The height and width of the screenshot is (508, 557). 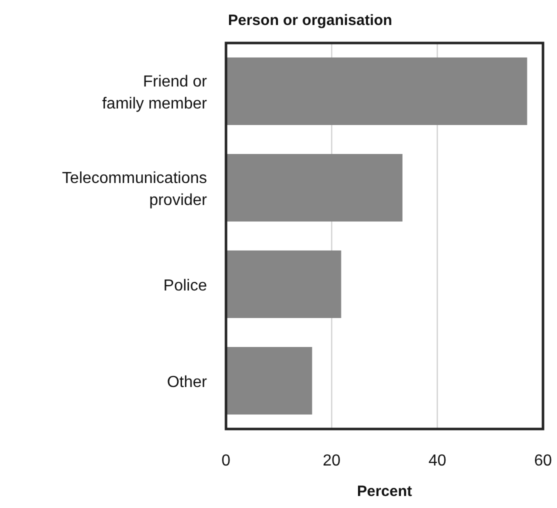 What do you see at coordinates (135, 189) in the screenshot?
I see `y-tick-label: Telecommunications provider` at bounding box center [135, 189].